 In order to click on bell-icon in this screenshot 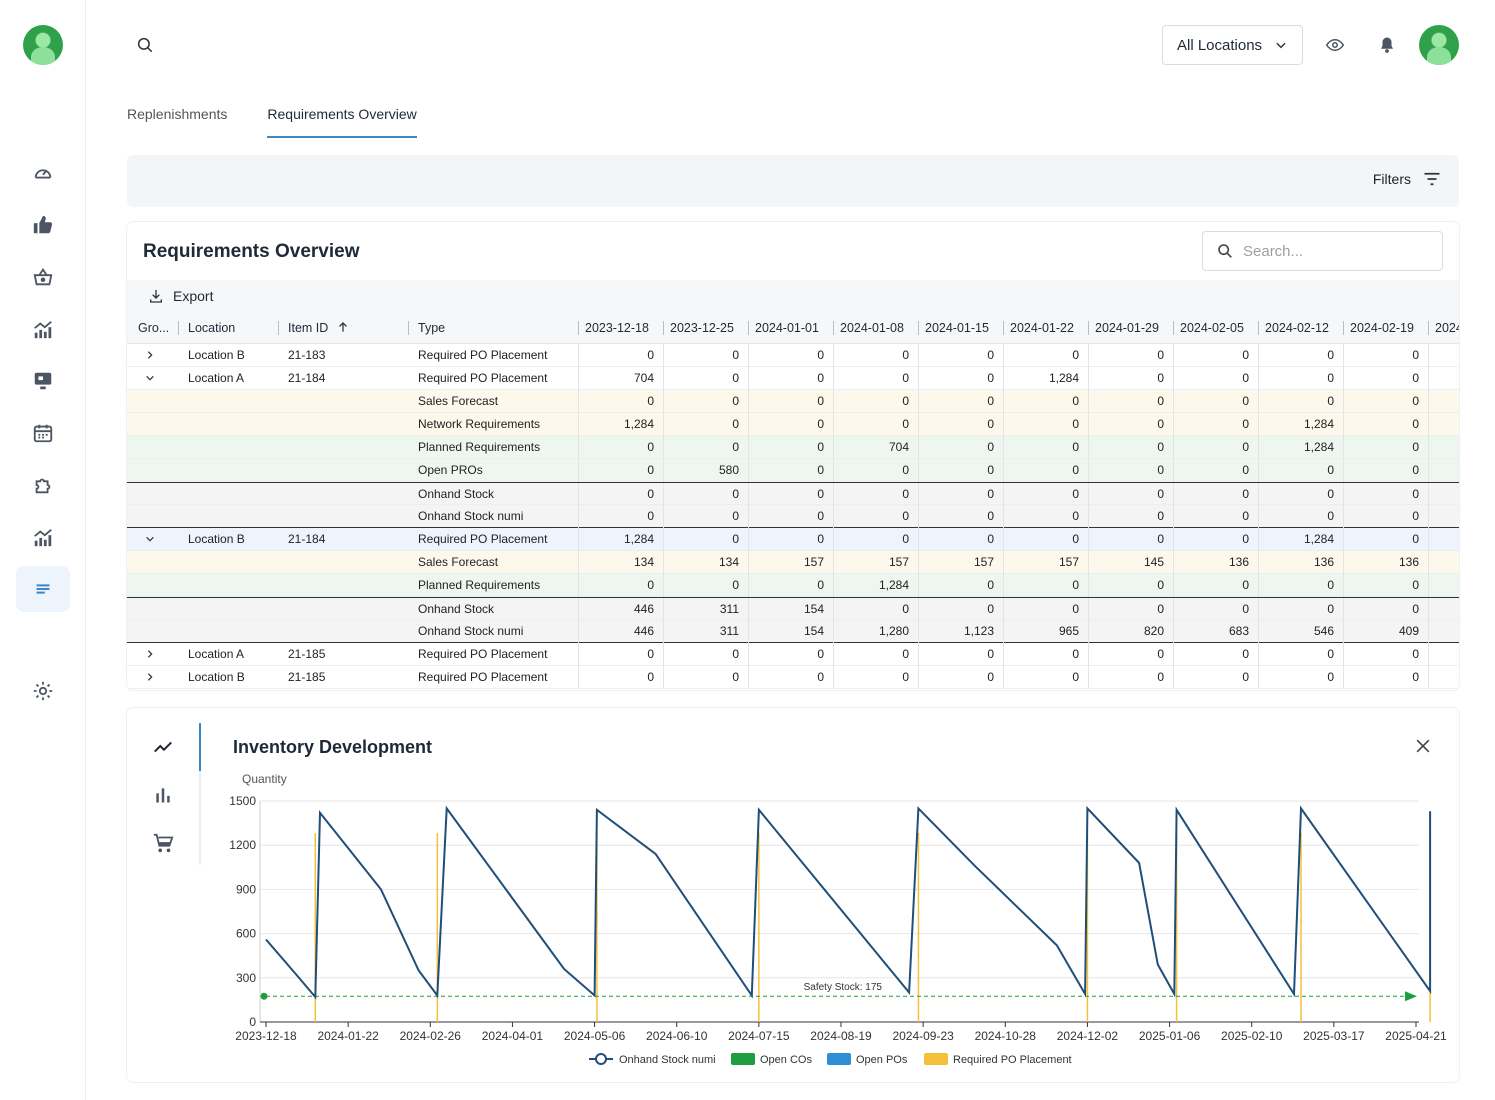, I will do `click(1387, 45)`.